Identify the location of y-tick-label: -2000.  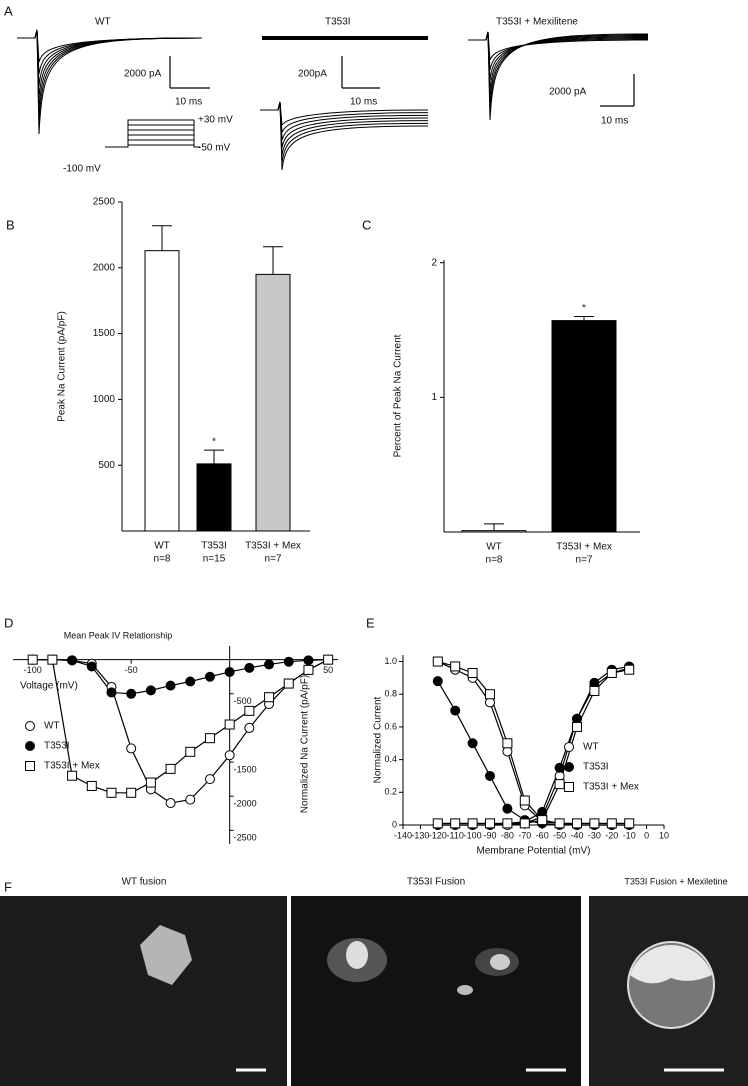
(245, 804).